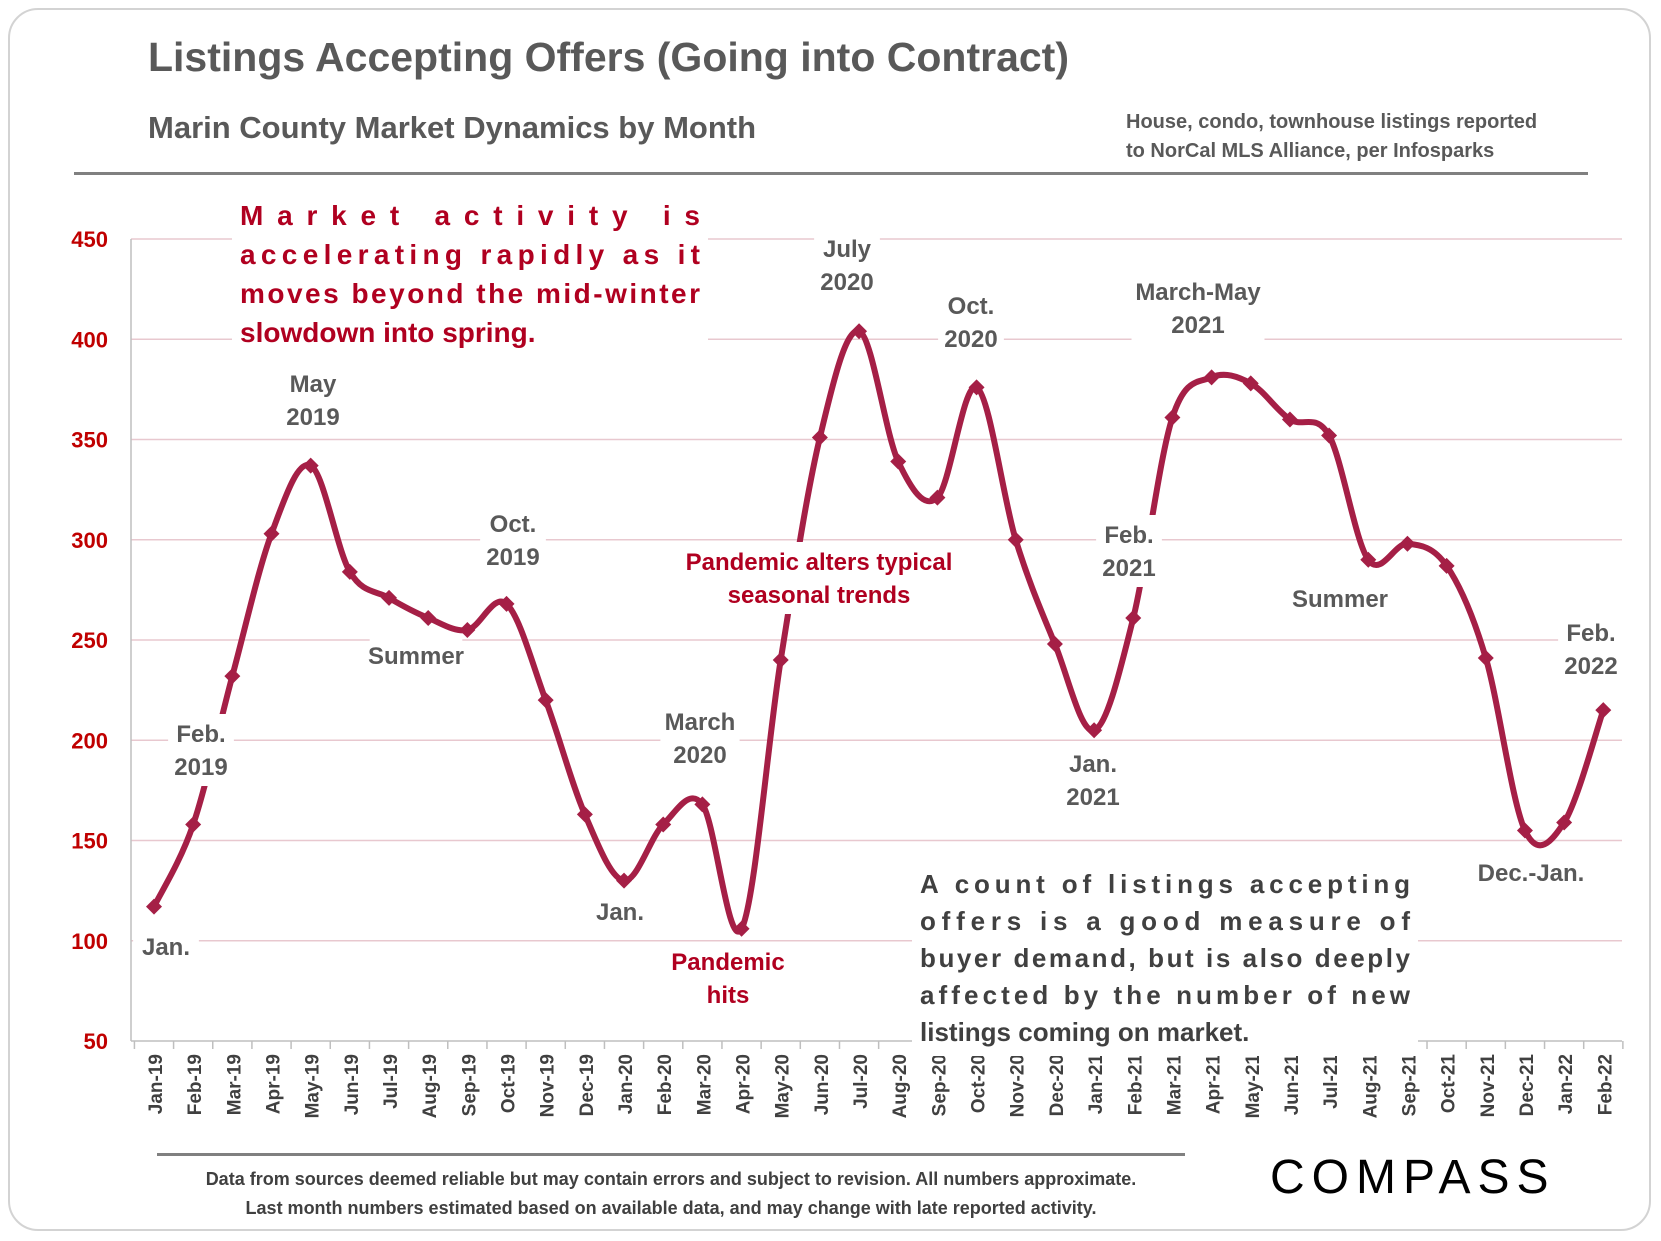 This screenshot has width=1661, height=1241. I want to click on header-divider, so click(831, 173).